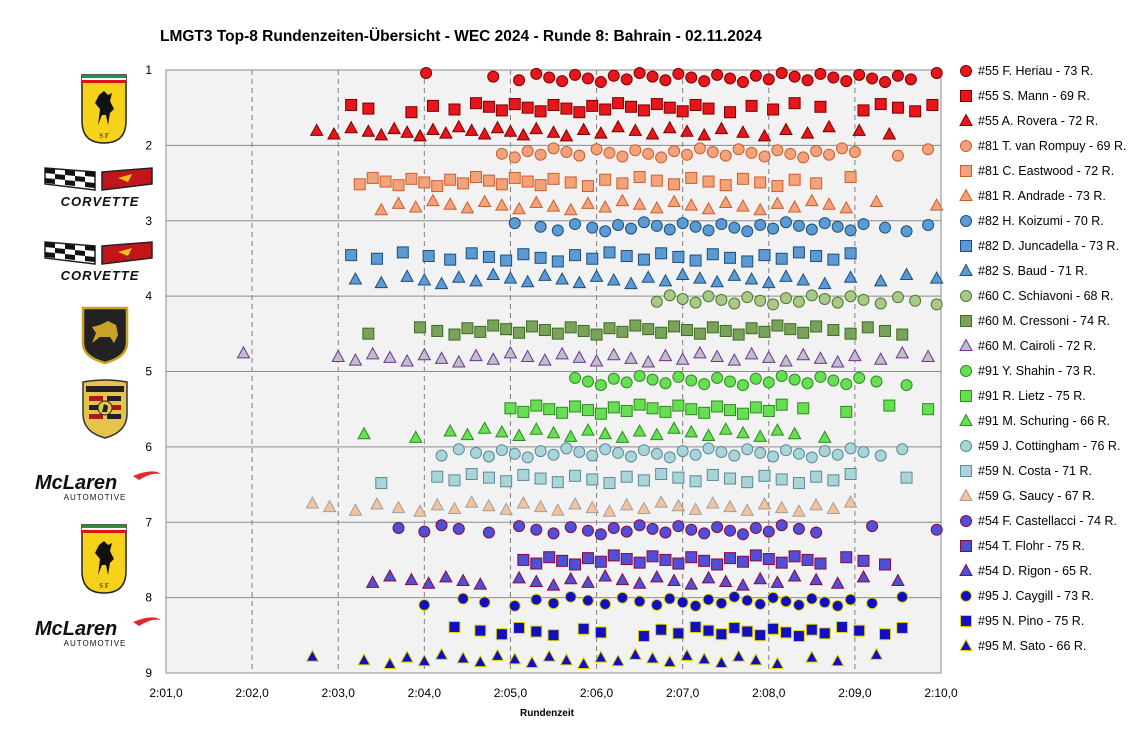 This screenshot has height=742, width=1147. Describe the element at coordinates (1041, 221) in the screenshot. I see `legend-label: #82 H. Koizumi - 70 R.` at that location.